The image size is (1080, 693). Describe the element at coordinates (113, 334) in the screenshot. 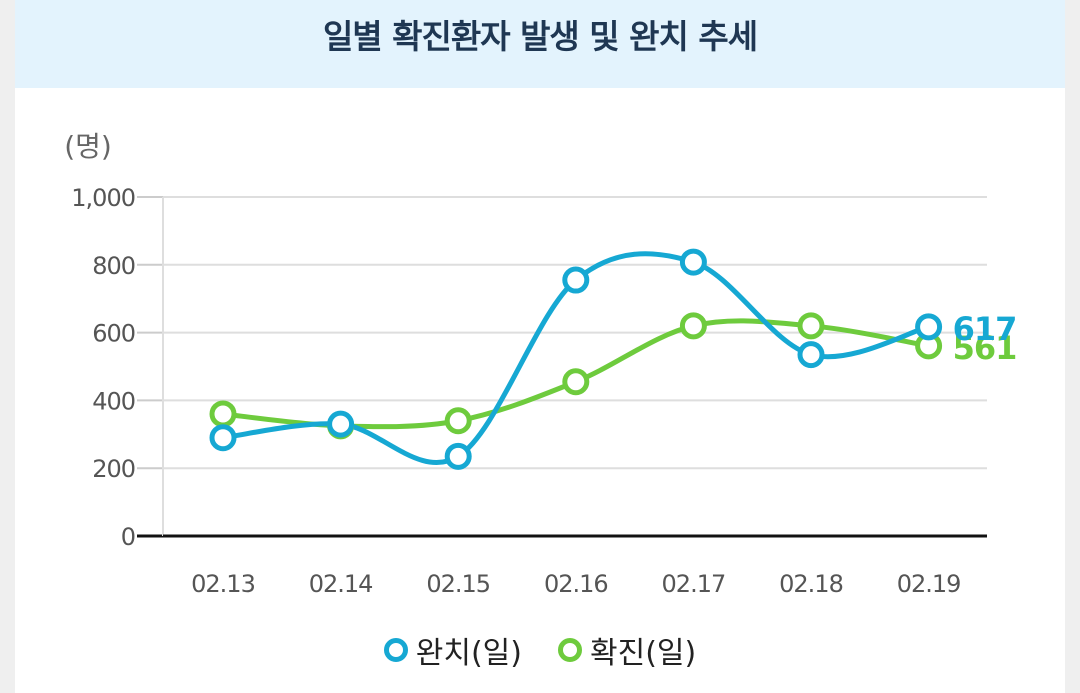

I see `y-tick-label: 600` at that location.